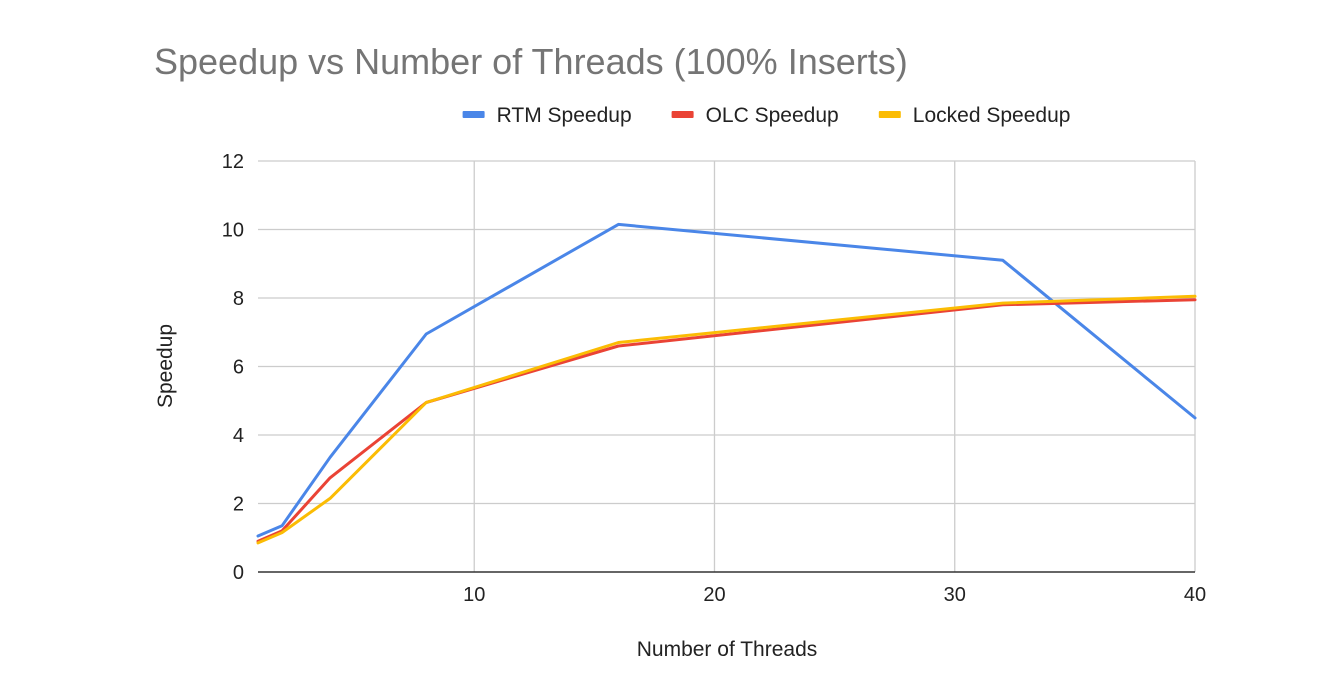 The height and width of the screenshot is (696, 1342). I want to click on y-tick-label: 12, so click(233, 162).